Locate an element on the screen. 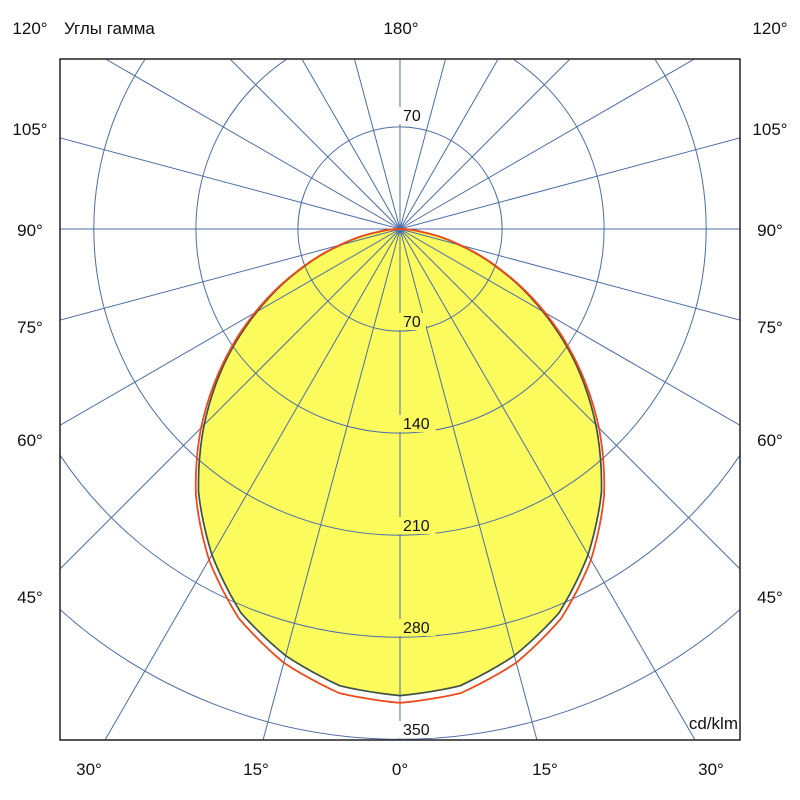  intensity-label: 280 is located at coordinates (416, 628).